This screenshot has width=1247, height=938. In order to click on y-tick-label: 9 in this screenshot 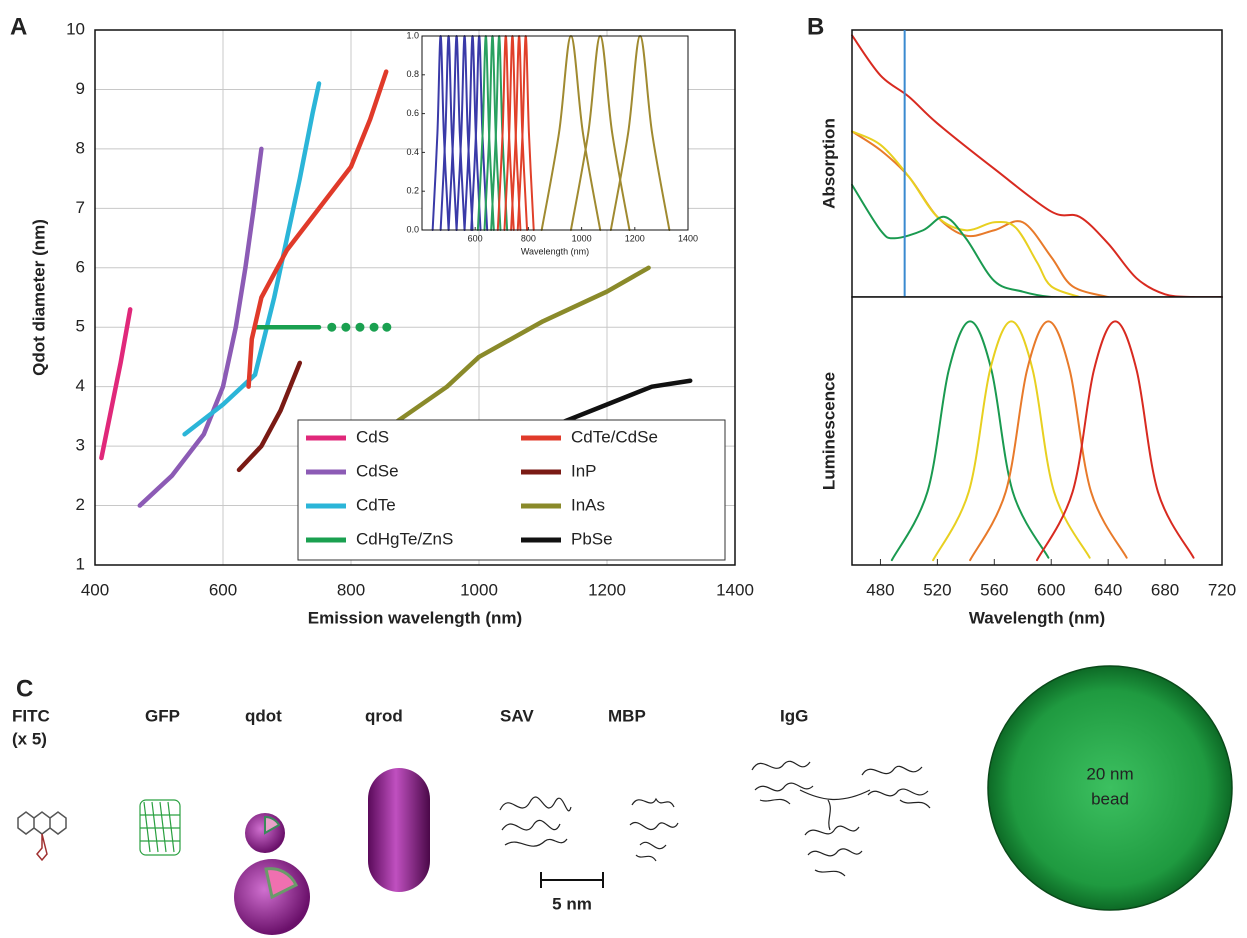, I will do `click(80, 88)`.